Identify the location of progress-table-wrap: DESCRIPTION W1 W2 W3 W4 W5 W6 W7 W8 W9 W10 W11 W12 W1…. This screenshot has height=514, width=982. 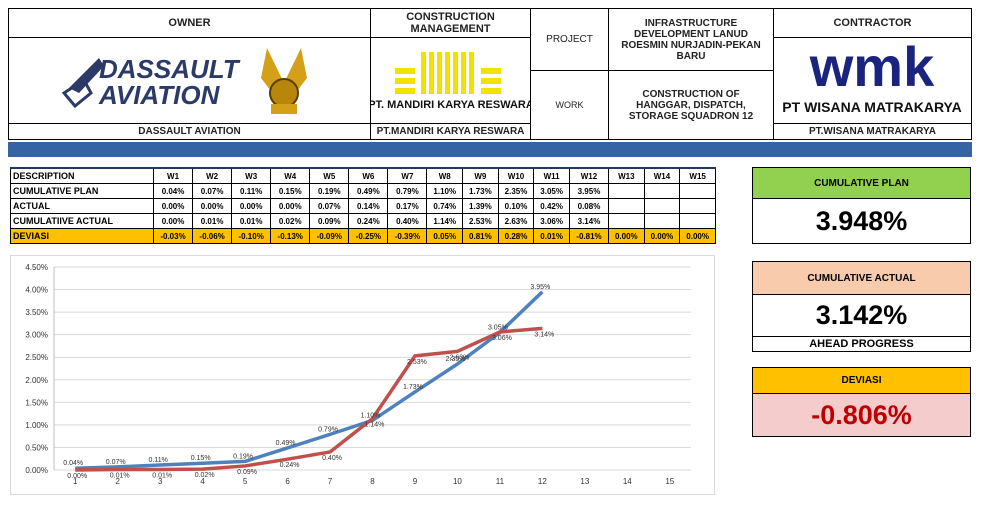
(363, 205).